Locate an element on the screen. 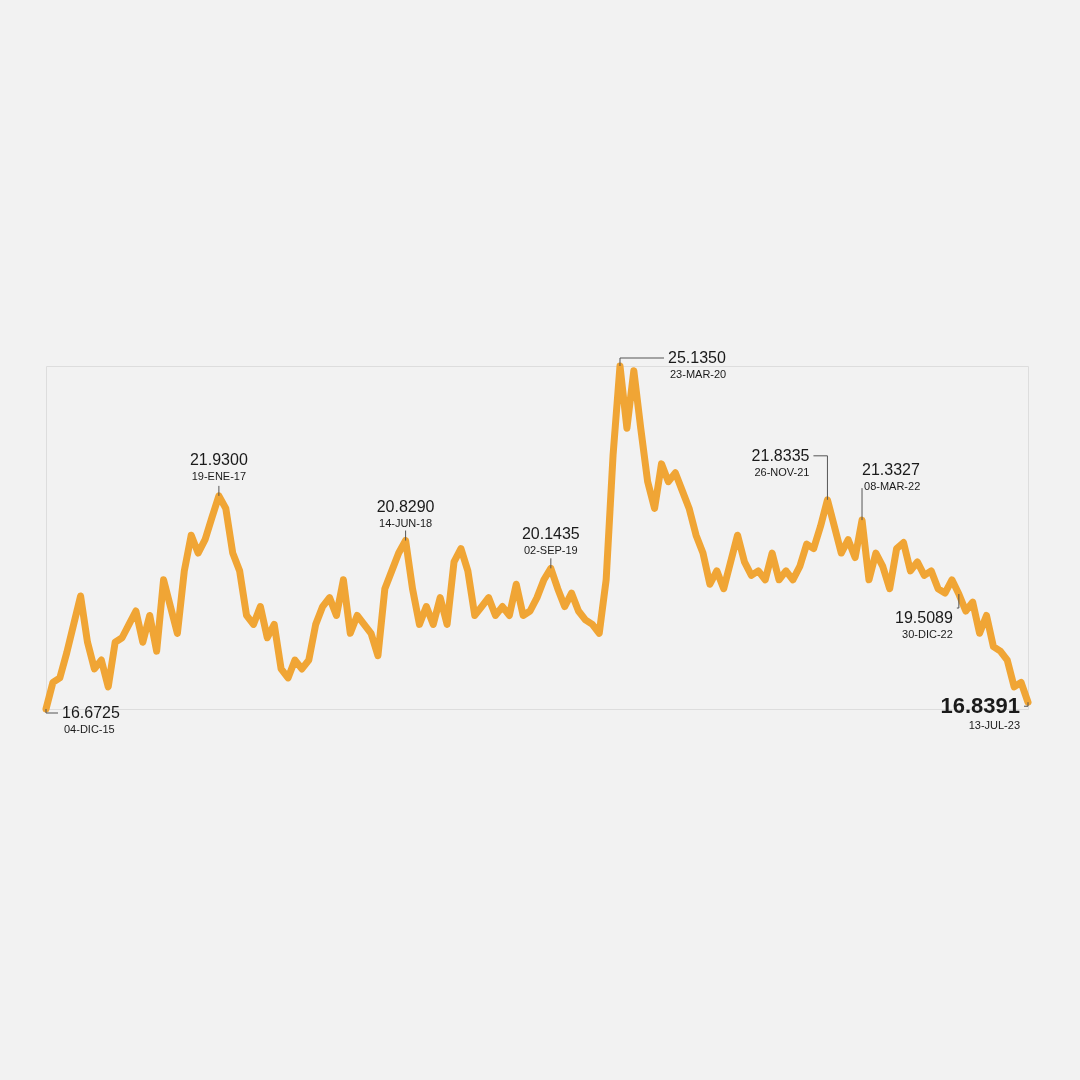 The image size is (1080, 1080). data-label: 19.5089 is located at coordinates (924, 618).